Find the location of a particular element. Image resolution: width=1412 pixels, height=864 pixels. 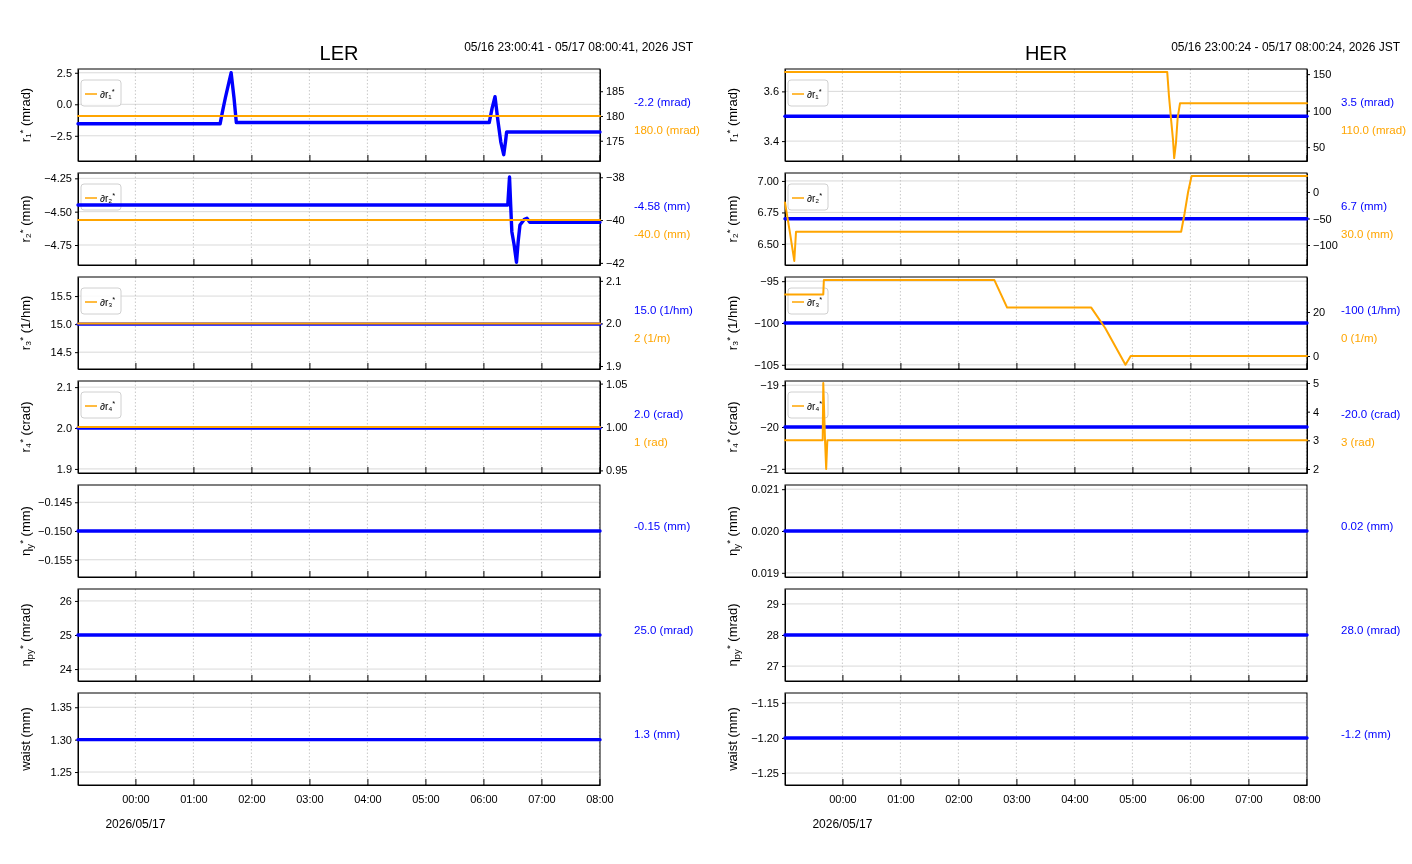

text: 180.0 (mrad) is located at coordinates (667, 130).